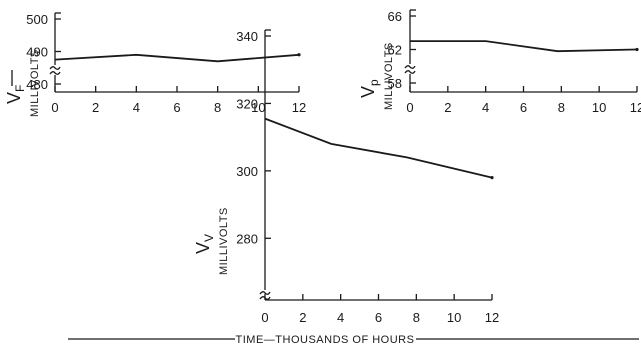 The image size is (641, 349). I want to click on x-tick-label-vf: 12, so click(299, 107).